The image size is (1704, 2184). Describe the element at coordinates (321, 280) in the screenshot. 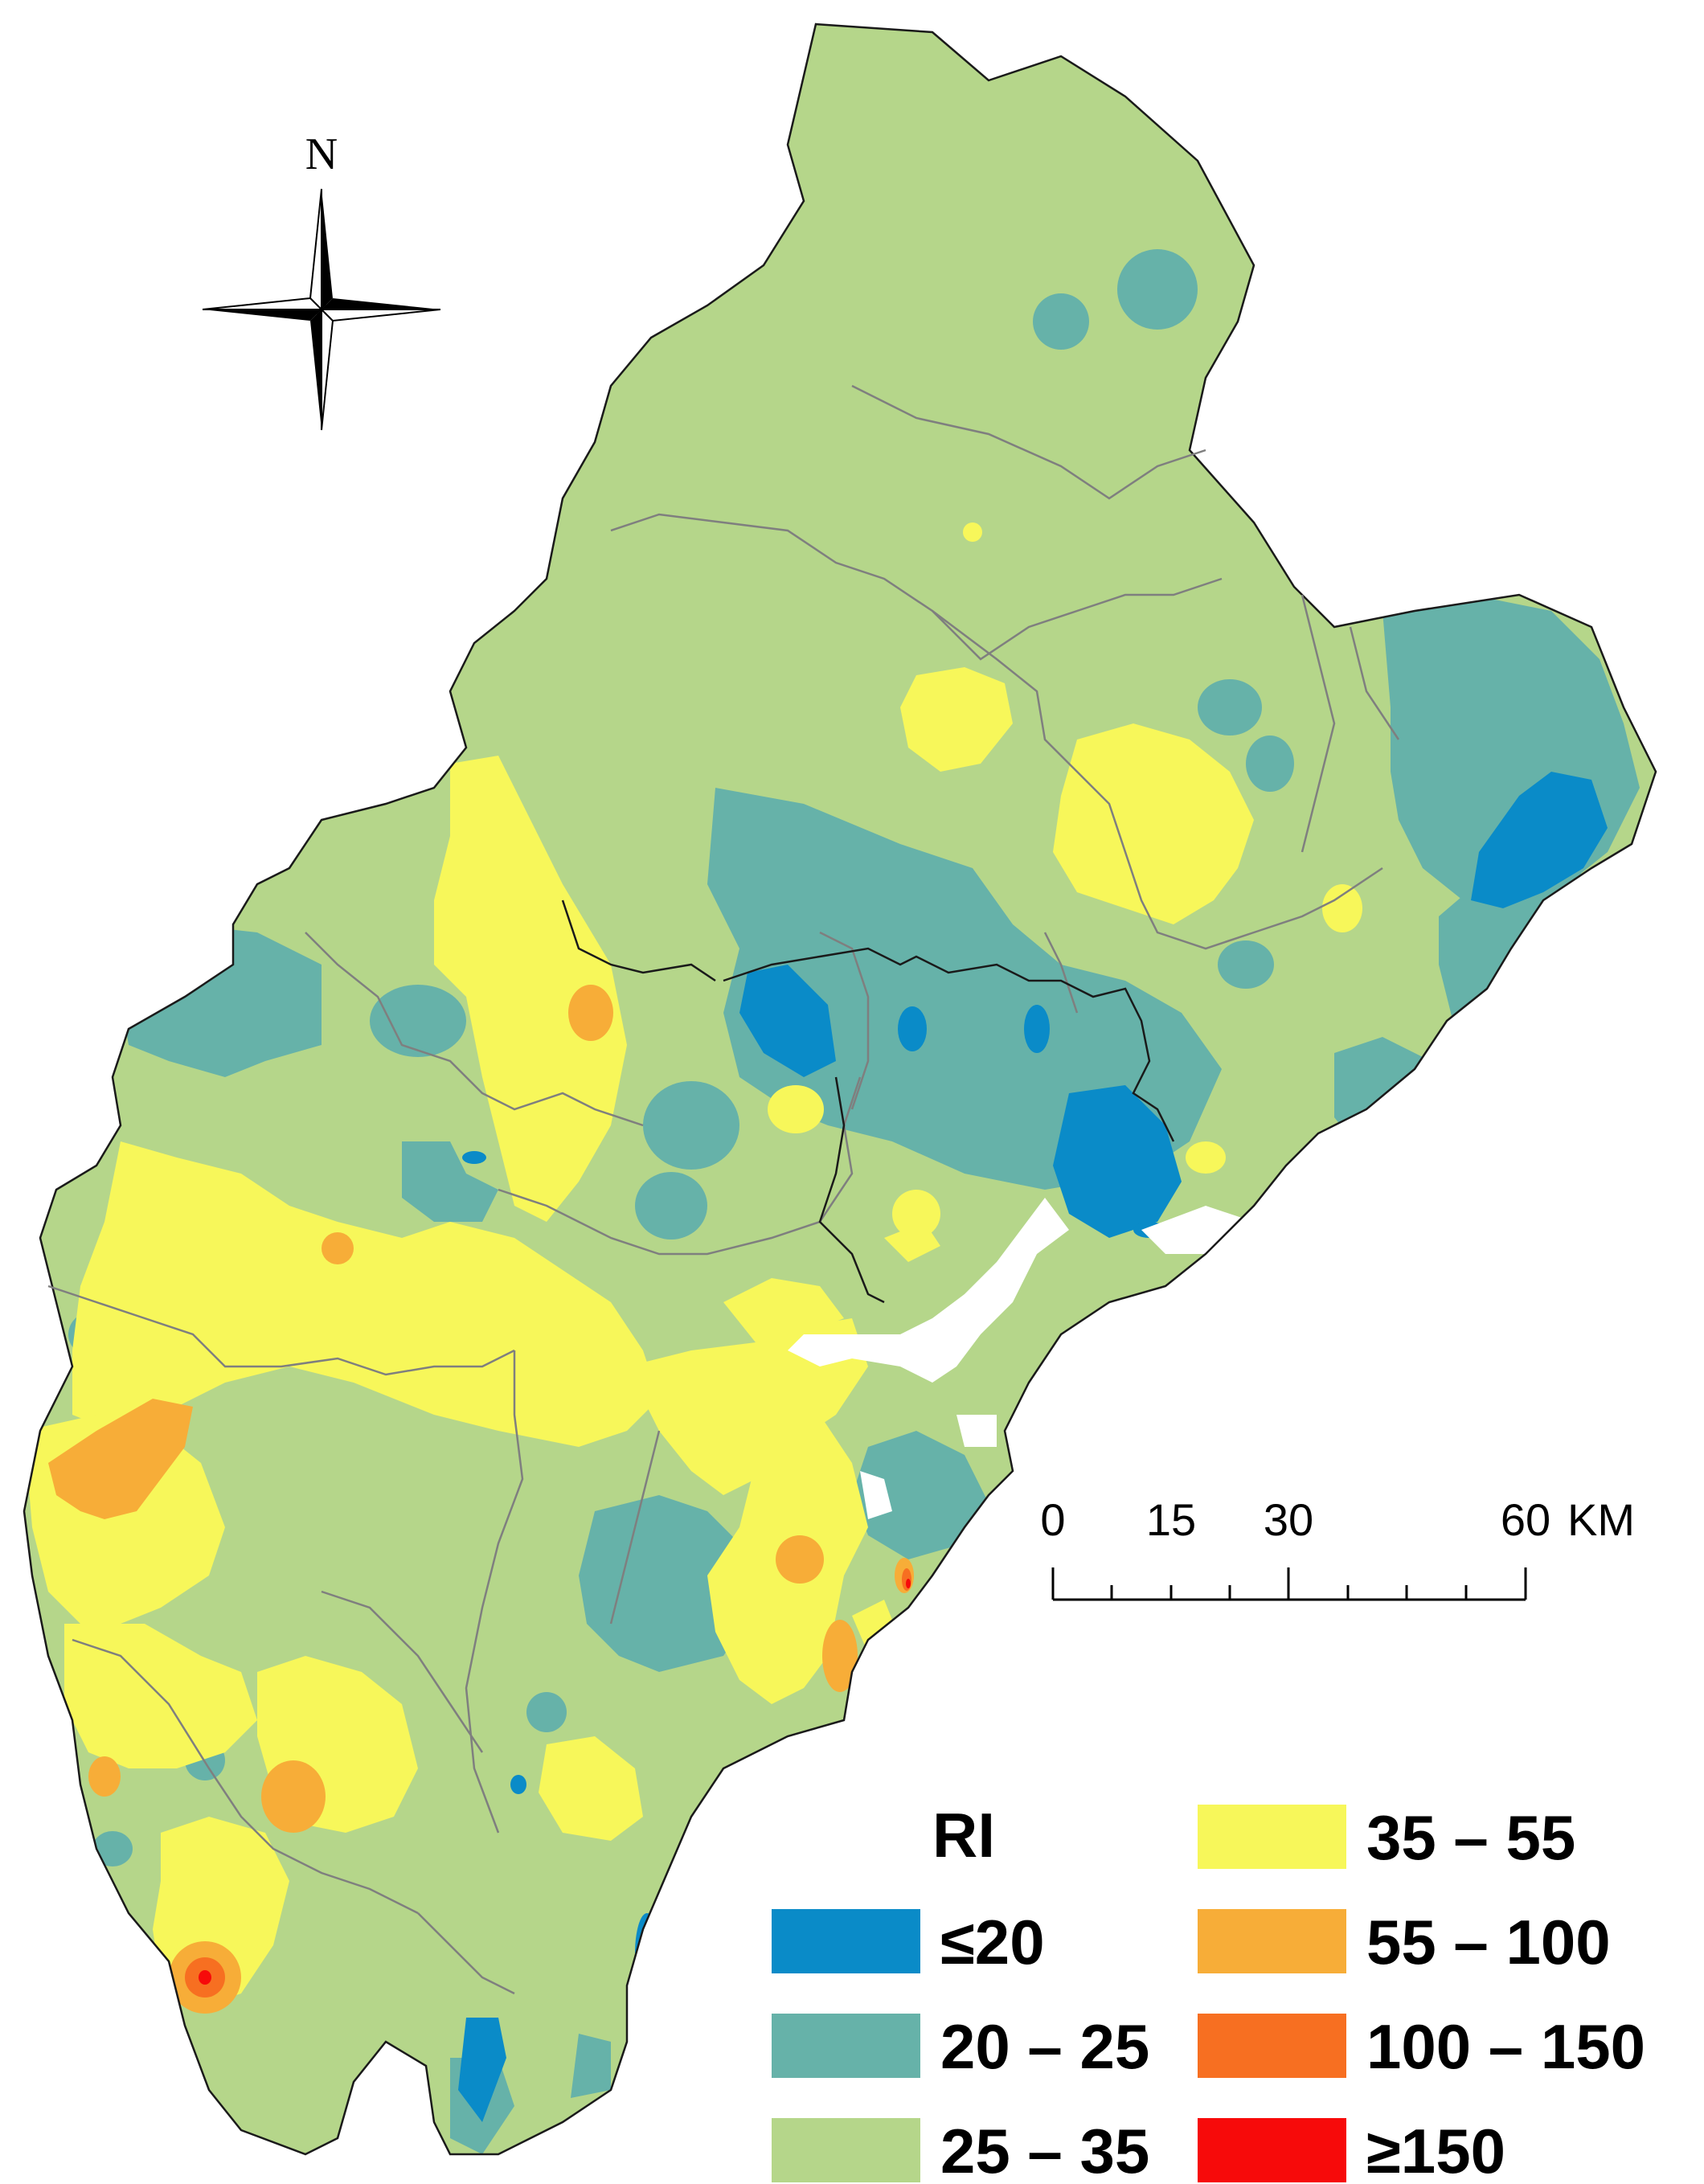

I see `north-arrow: N` at that location.